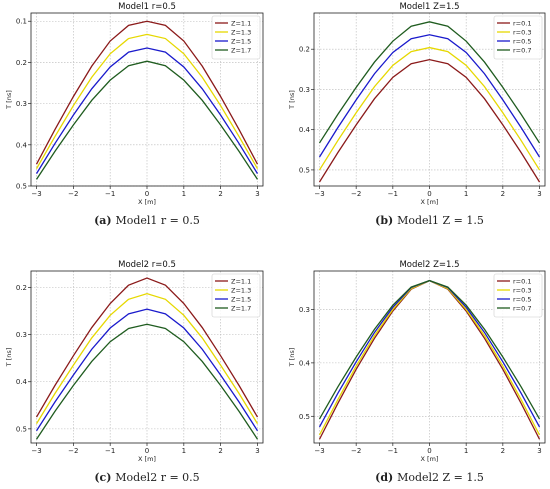 This screenshot has height=489, width=550. I want to click on caption-text: Model1 r = 0.5, so click(157, 220).